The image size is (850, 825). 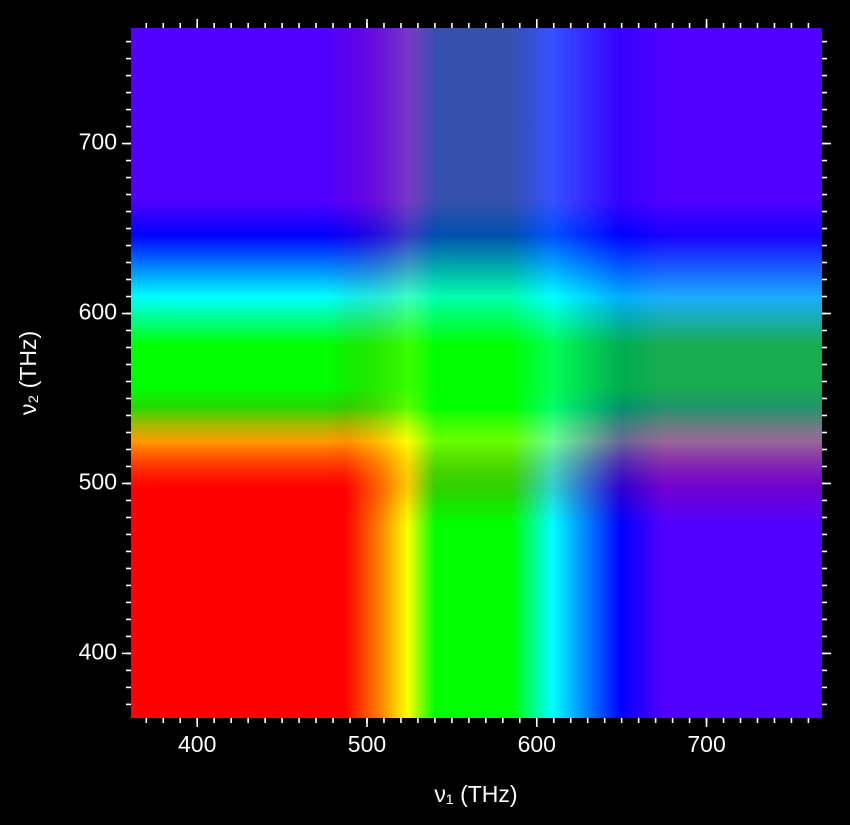 What do you see at coordinates (475, 794) in the screenshot?
I see `x-axis-label: ν₁ (THz)` at bounding box center [475, 794].